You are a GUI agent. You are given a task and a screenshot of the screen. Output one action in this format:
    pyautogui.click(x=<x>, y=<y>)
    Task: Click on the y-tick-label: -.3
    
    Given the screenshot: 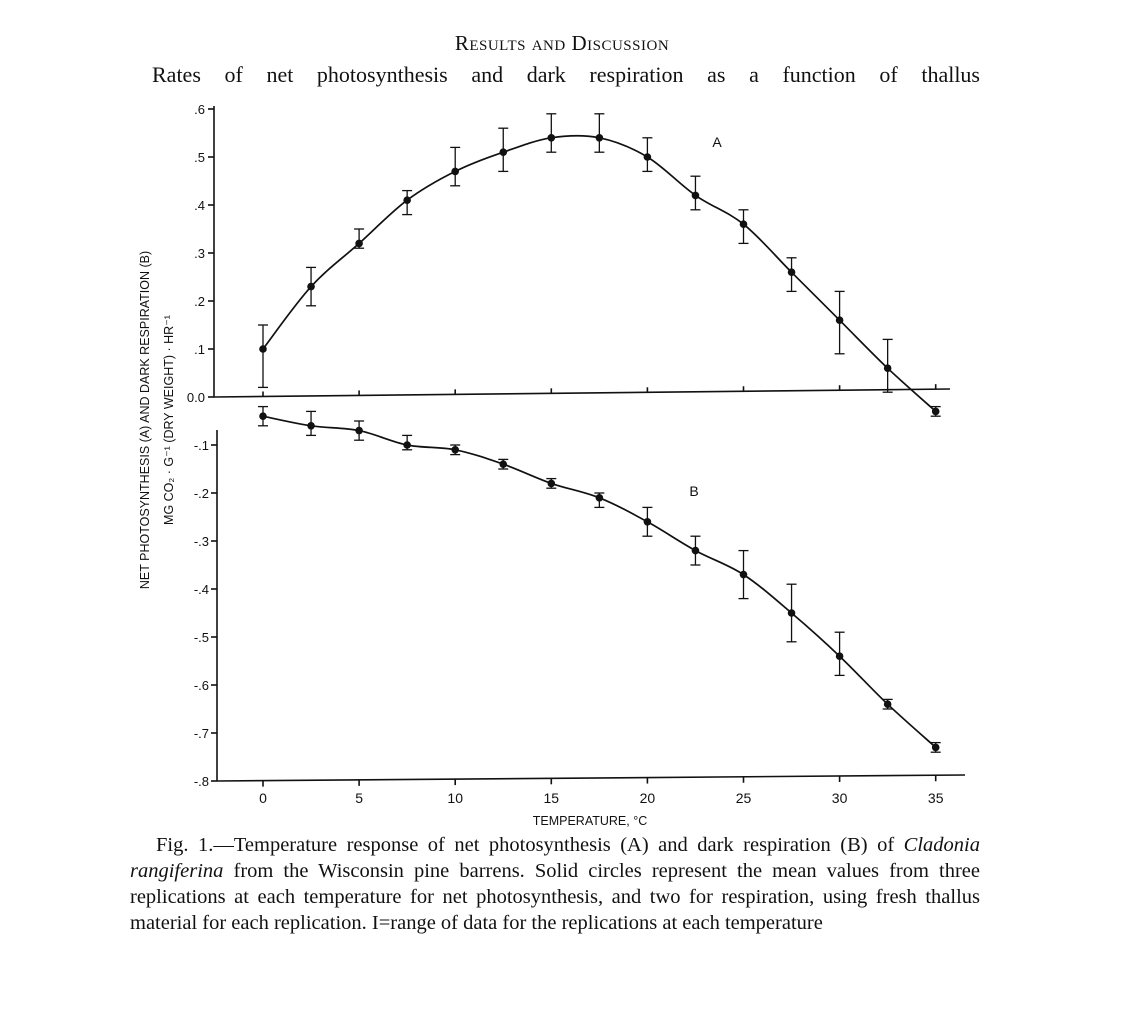 What is the action you would take?
    pyautogui.click(x=201, y=541)
    